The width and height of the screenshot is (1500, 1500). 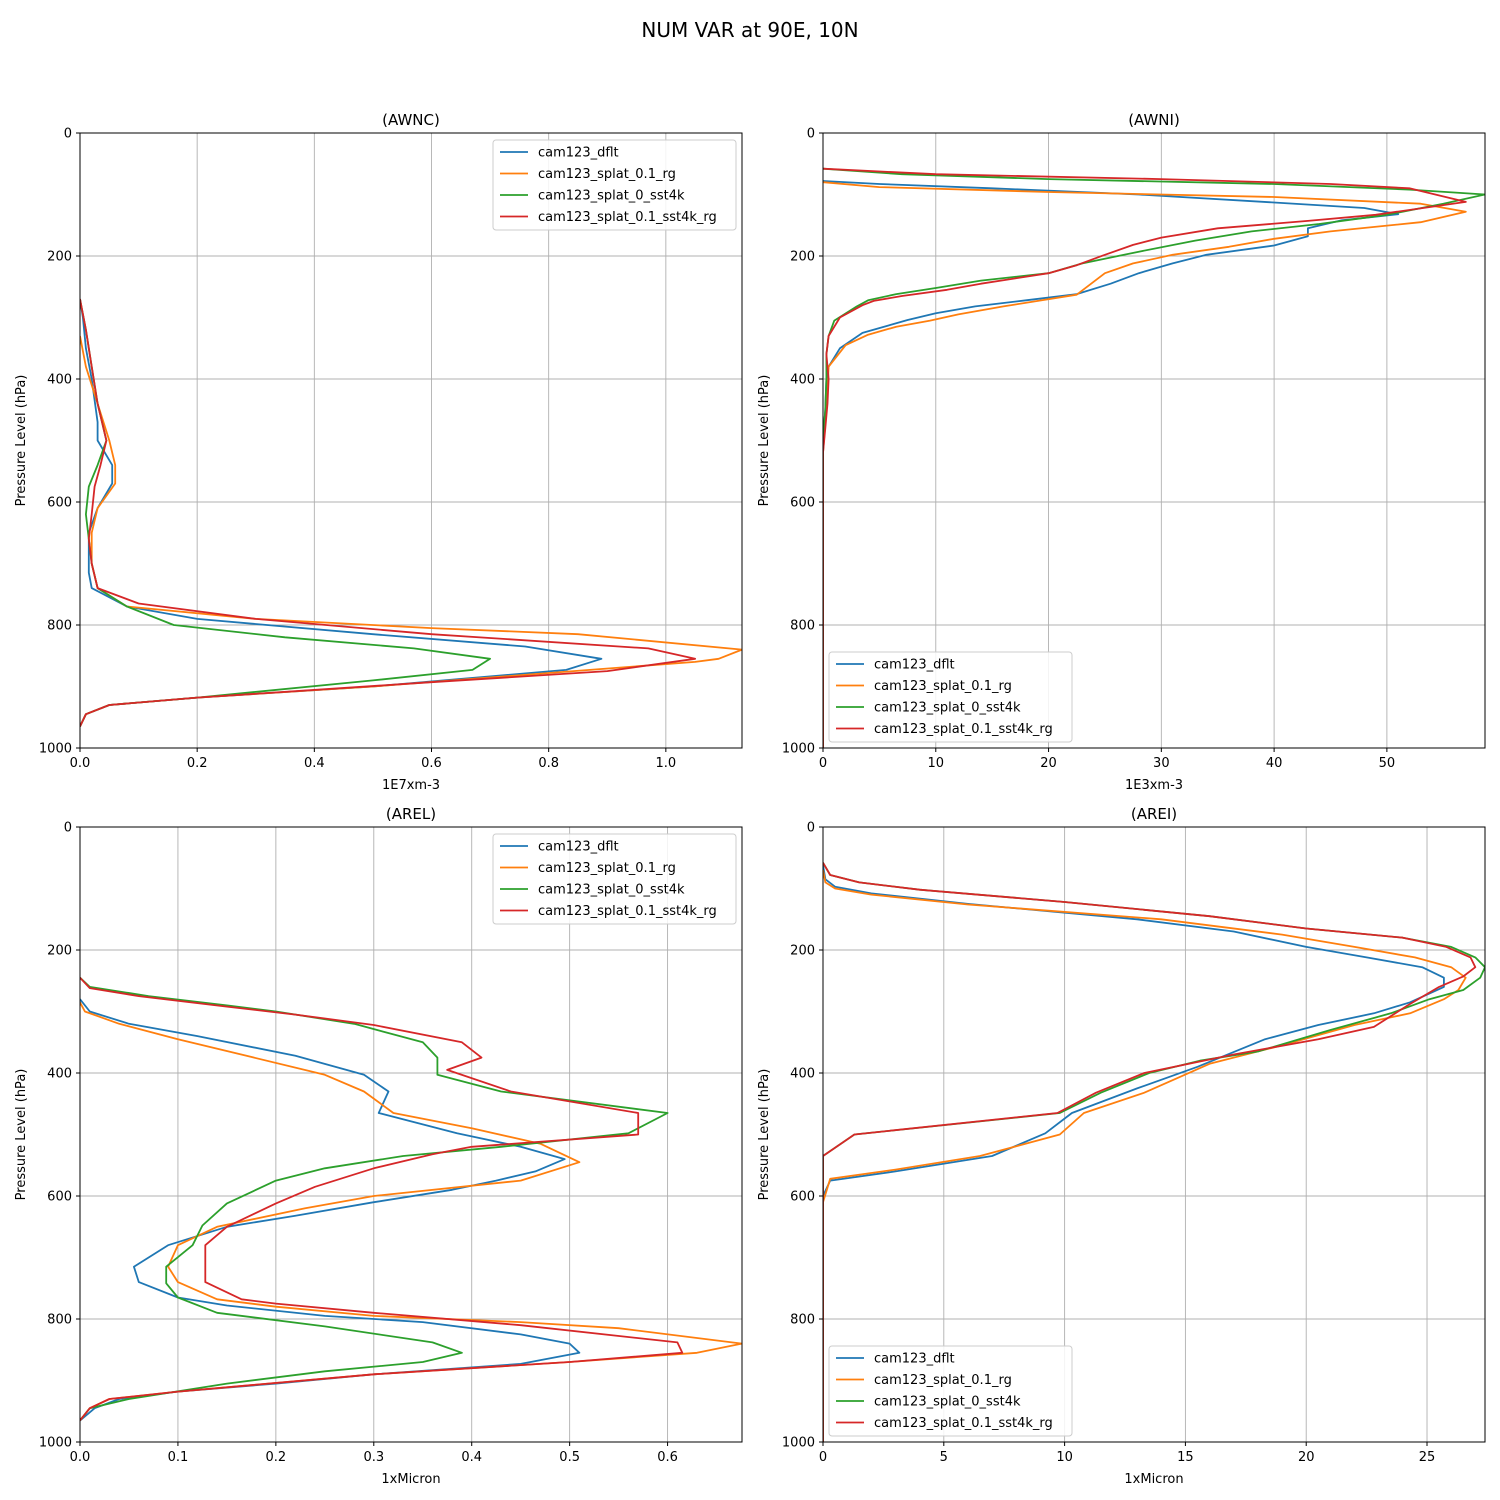 I want to click on x-tick-label: 1.0, so click(x=665, y=763).